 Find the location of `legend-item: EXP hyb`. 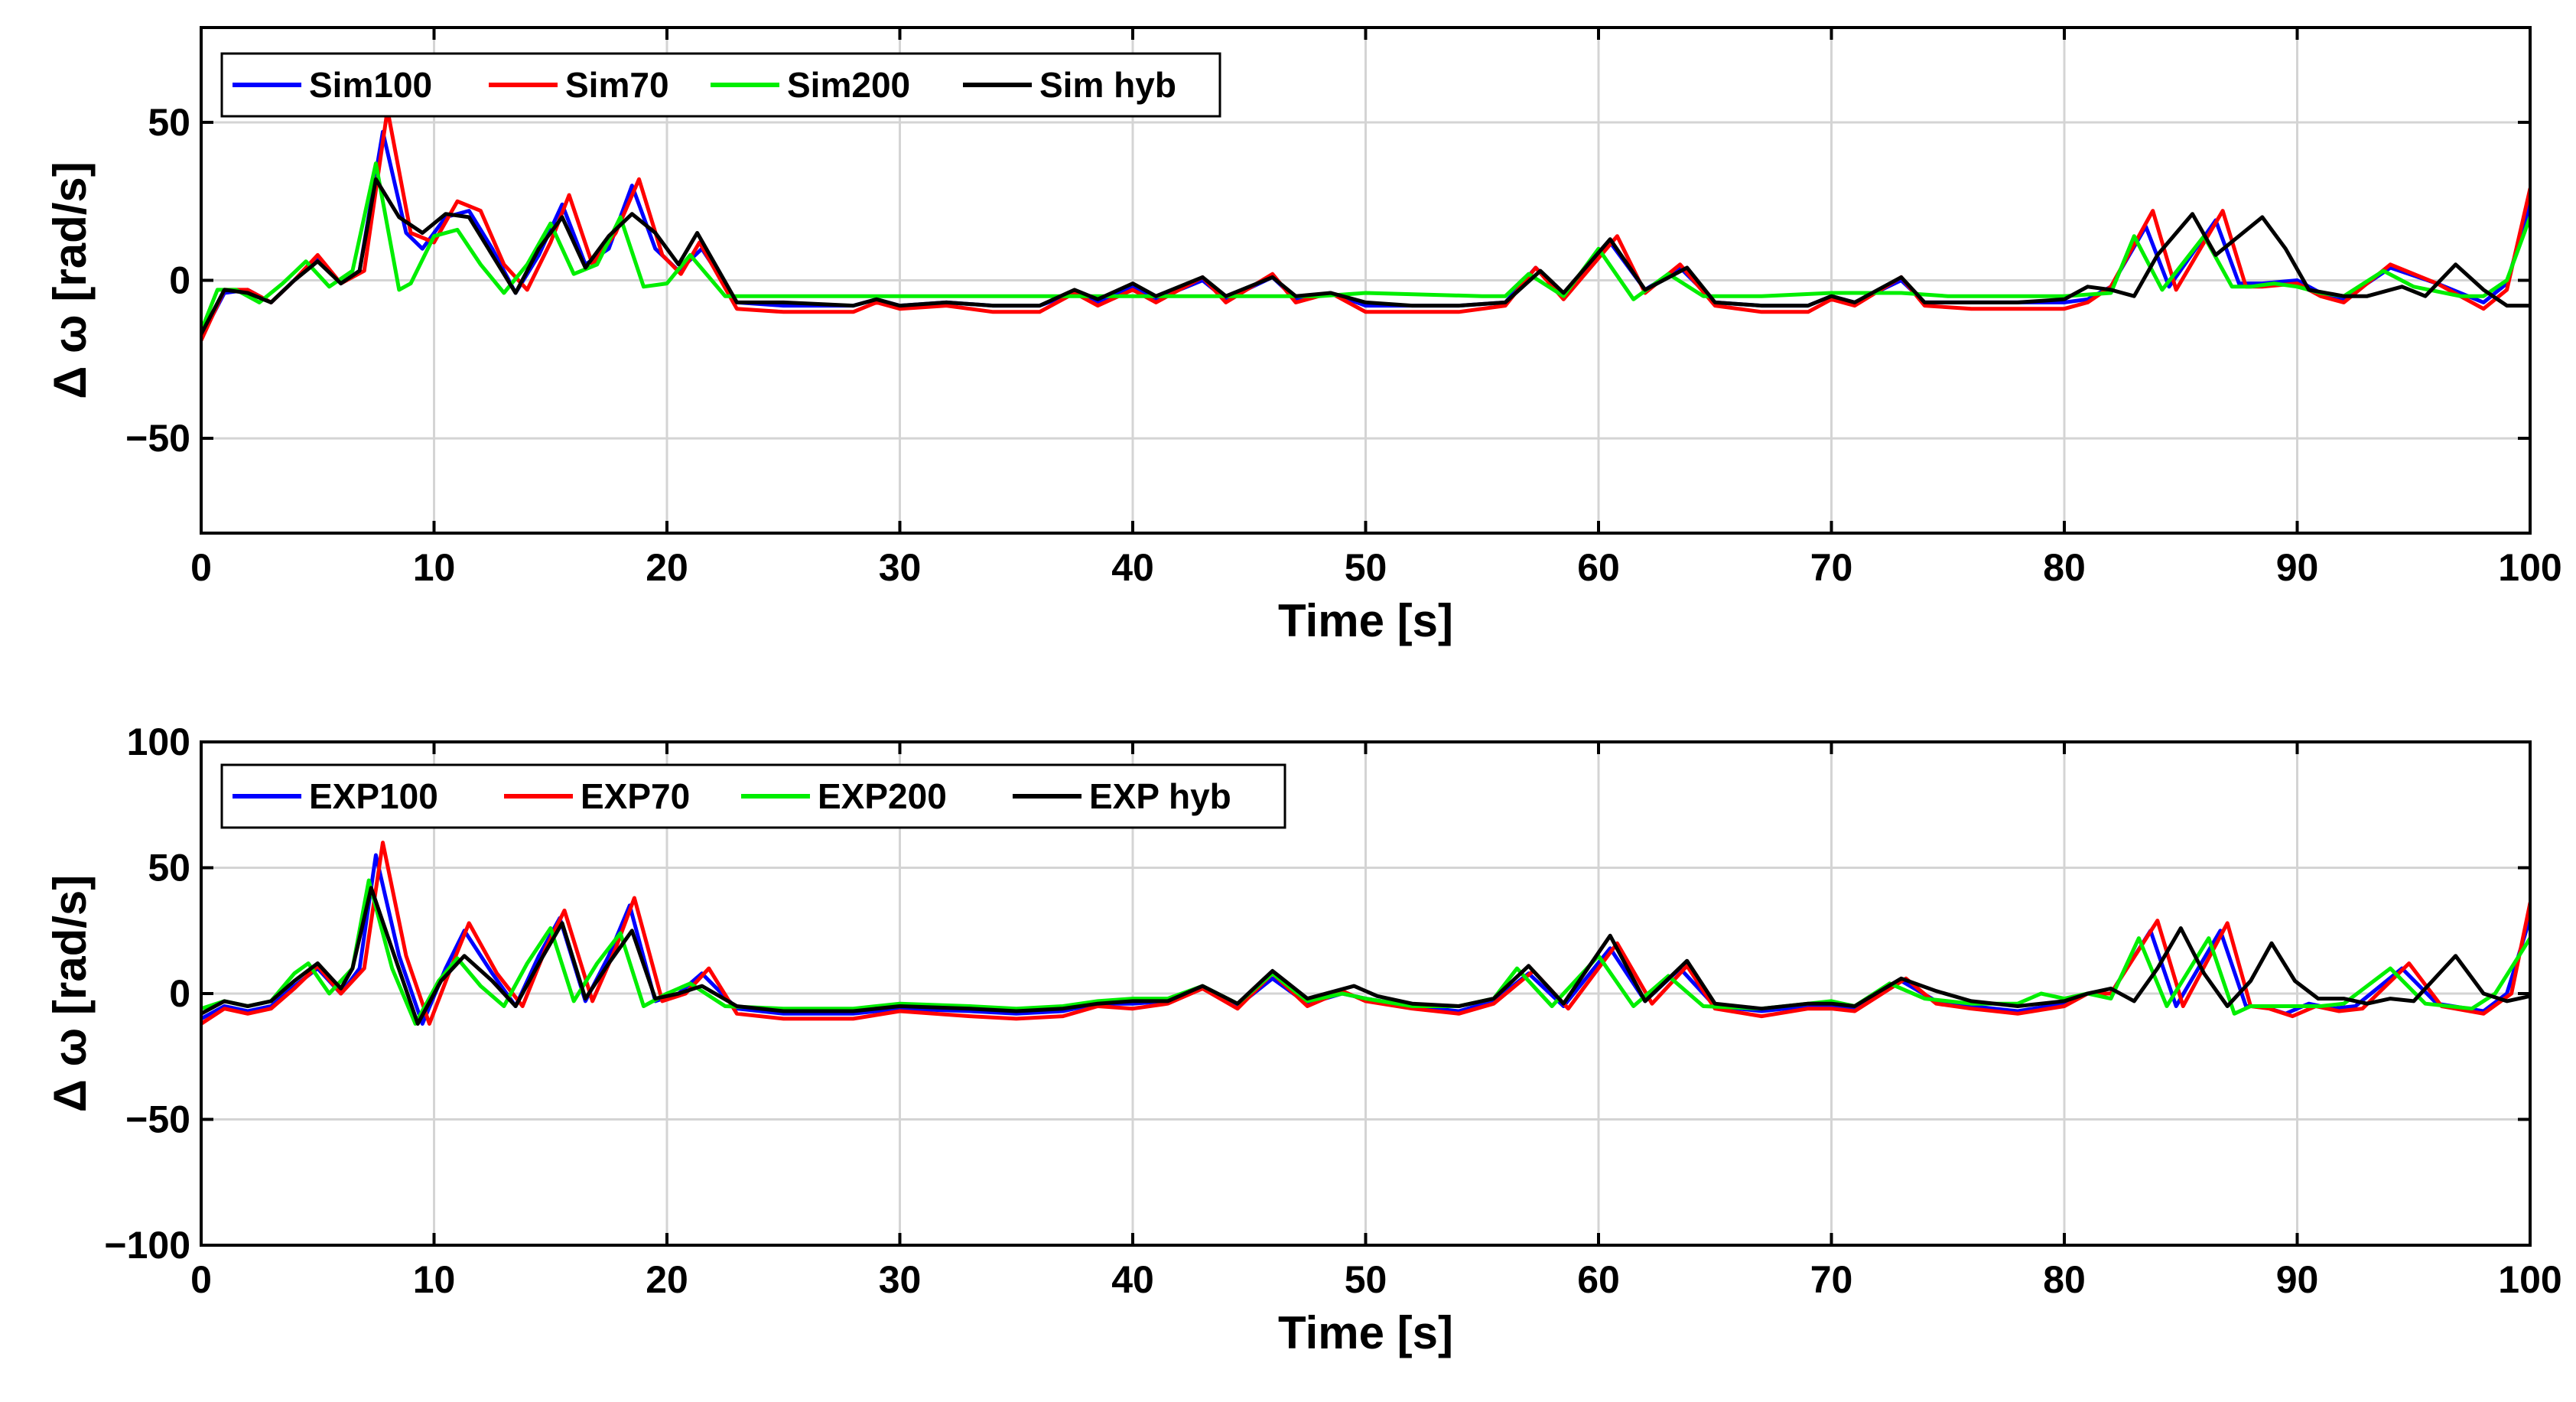

legend-item: EXP hyb is located at coordinates (1122, 796).